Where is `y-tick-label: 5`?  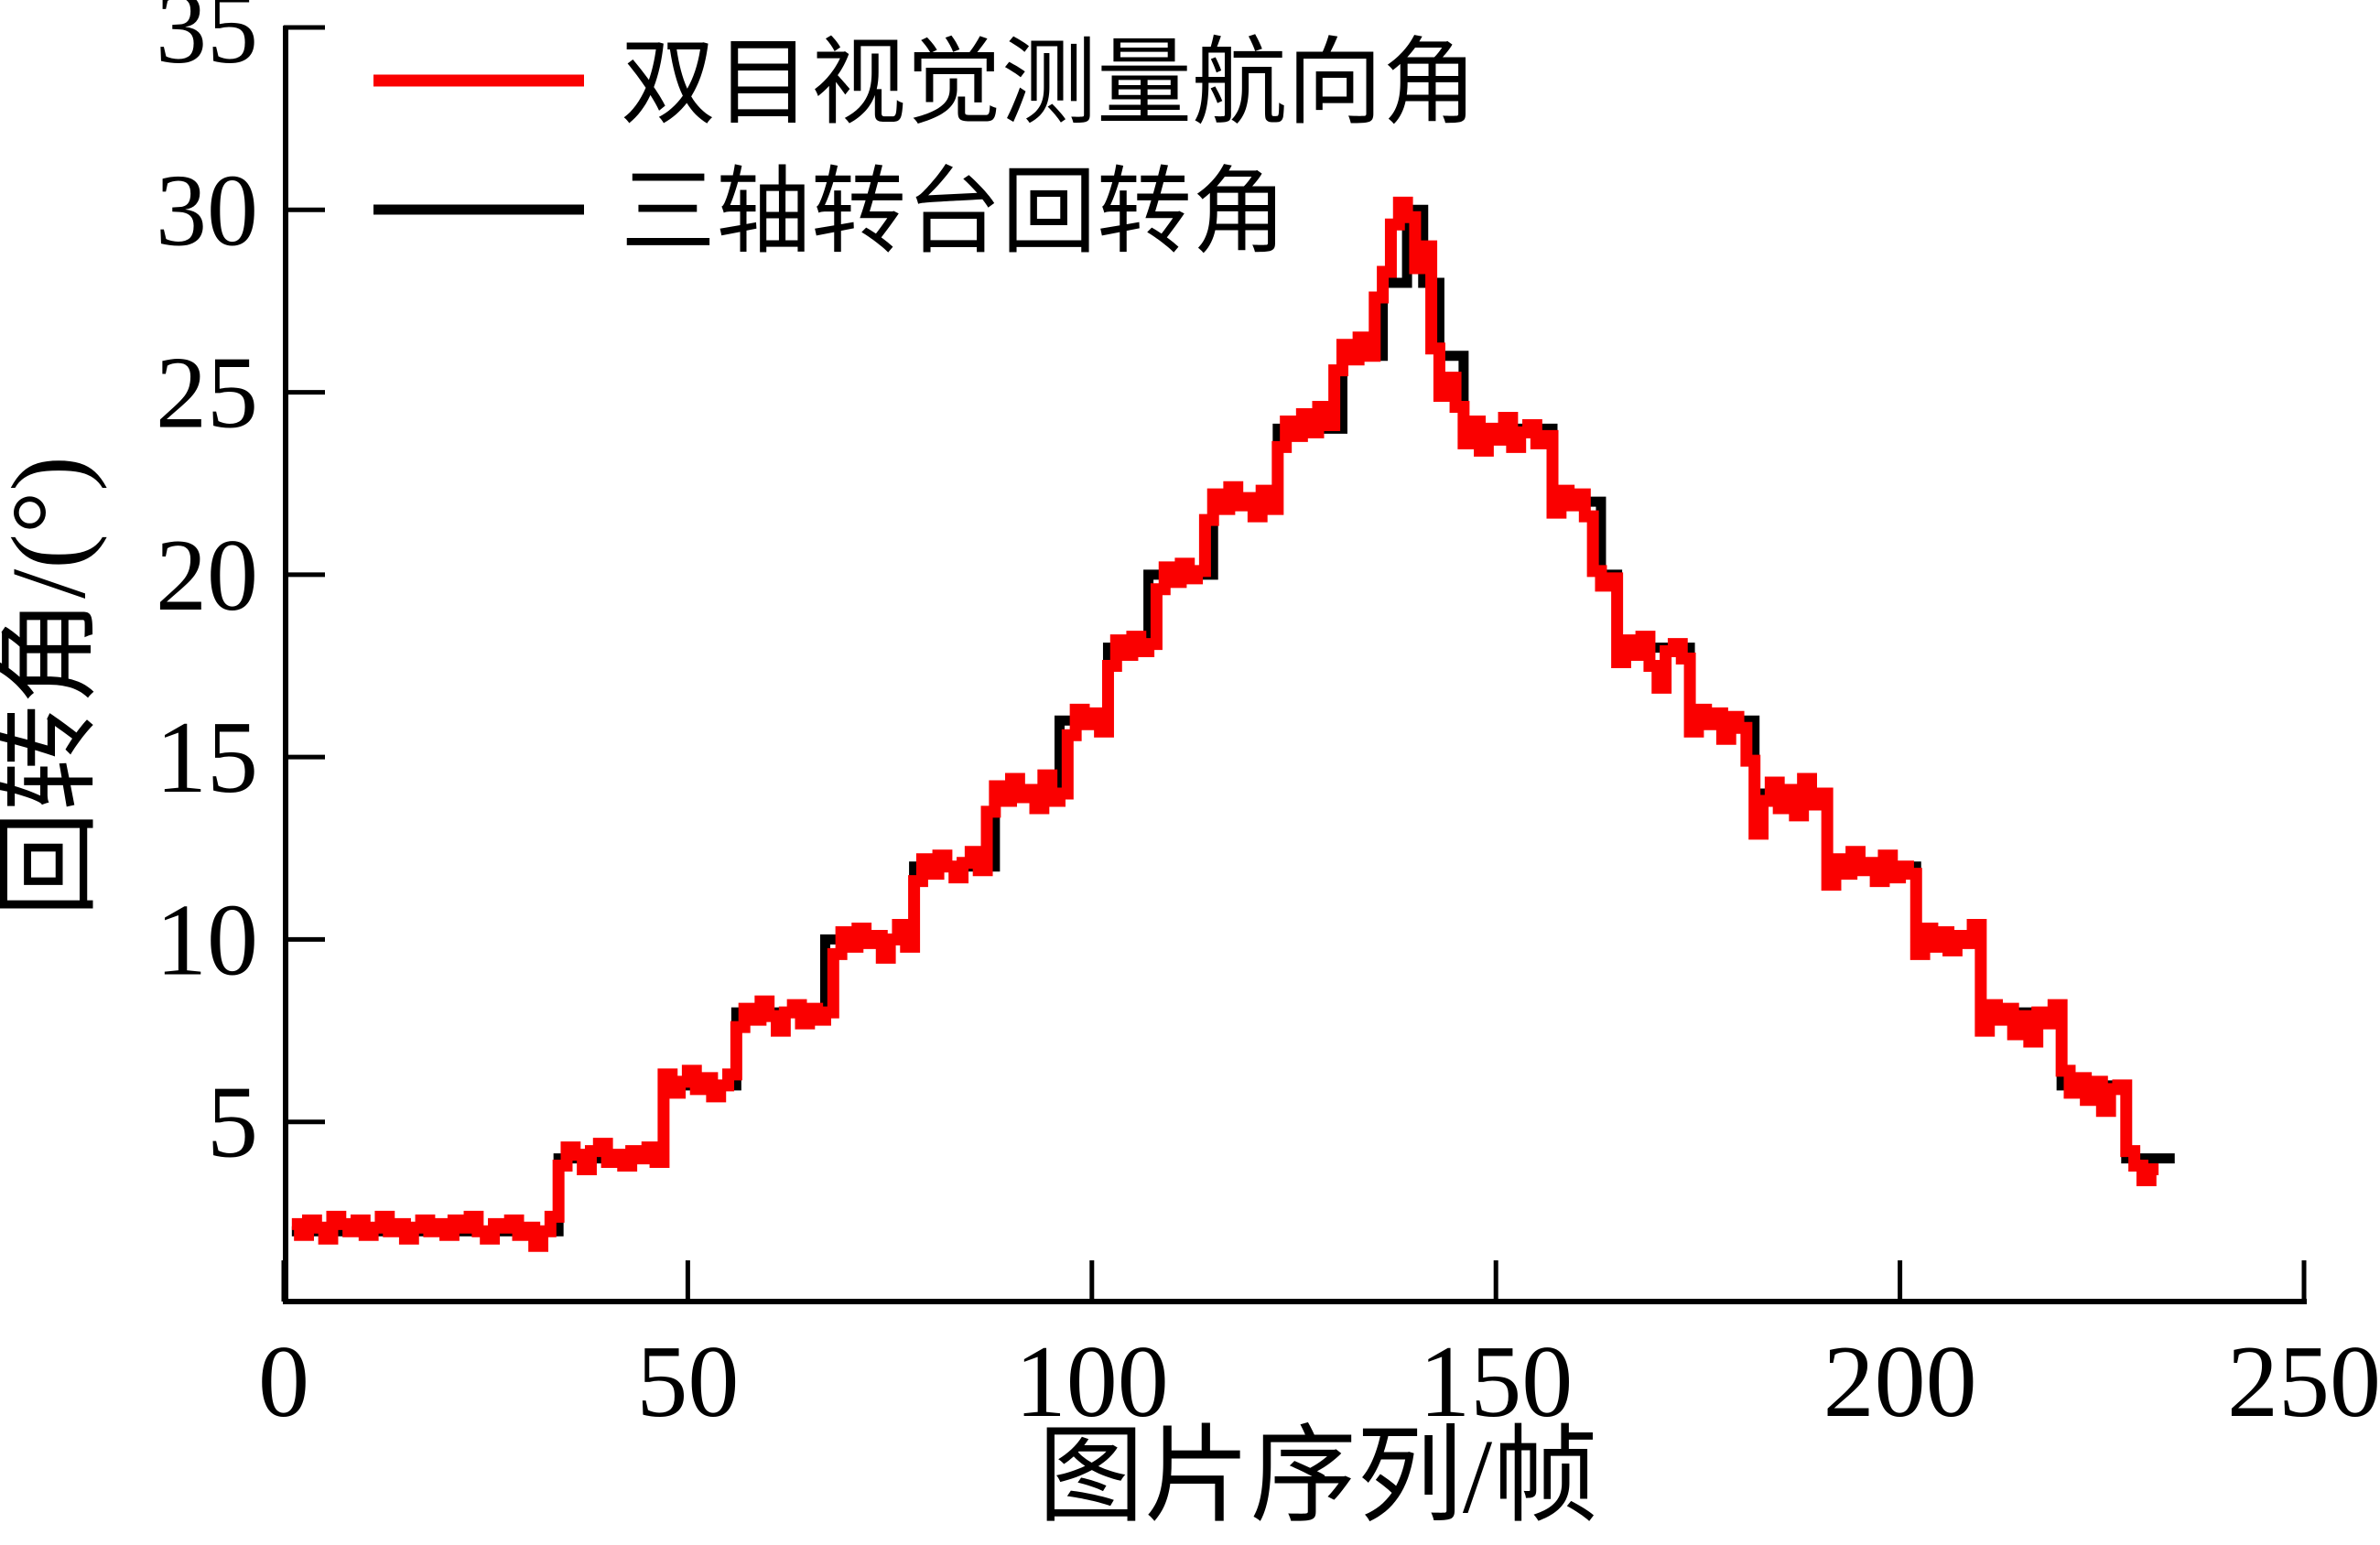 y-tick-label: 5 is located at coordinates (232, 1123).